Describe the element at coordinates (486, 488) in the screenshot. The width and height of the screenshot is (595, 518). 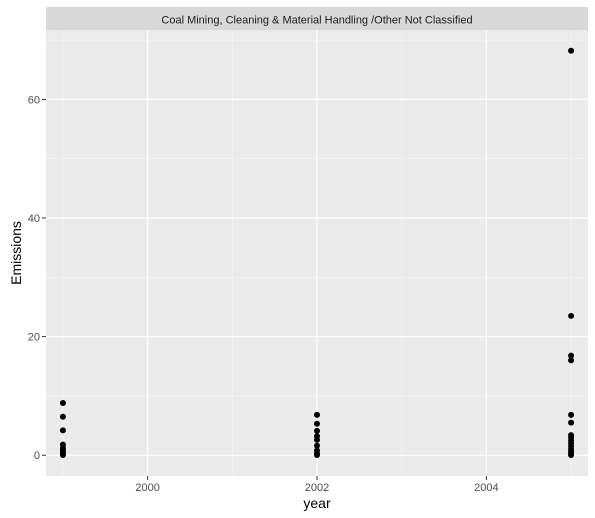
I see `x-tick-label: 2004` at that location.